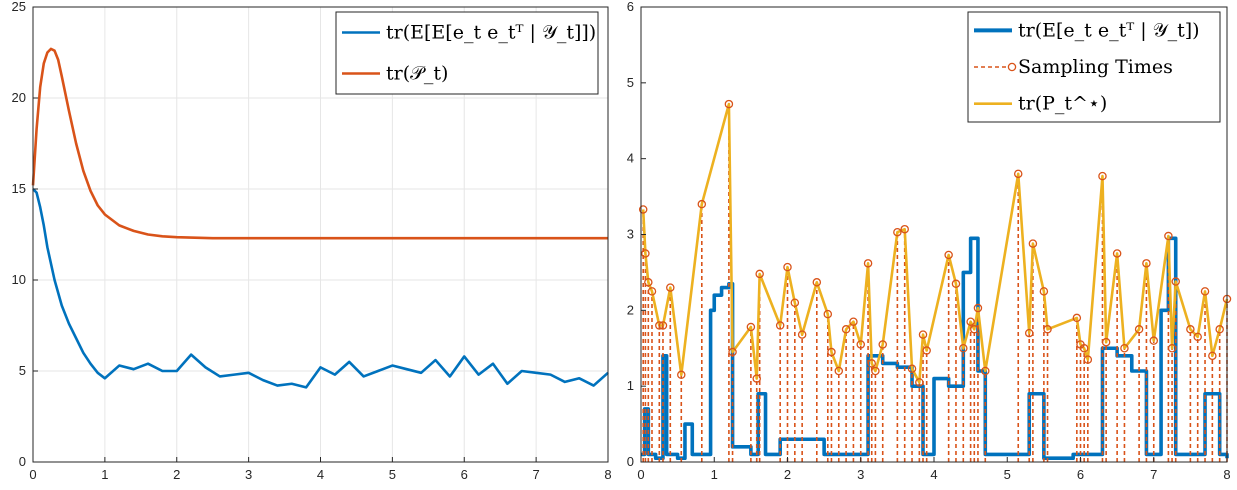 The width and height of the screenshot is (1237, 490). I want to click on legend-label: Sampling Times, so click(1095, 67).